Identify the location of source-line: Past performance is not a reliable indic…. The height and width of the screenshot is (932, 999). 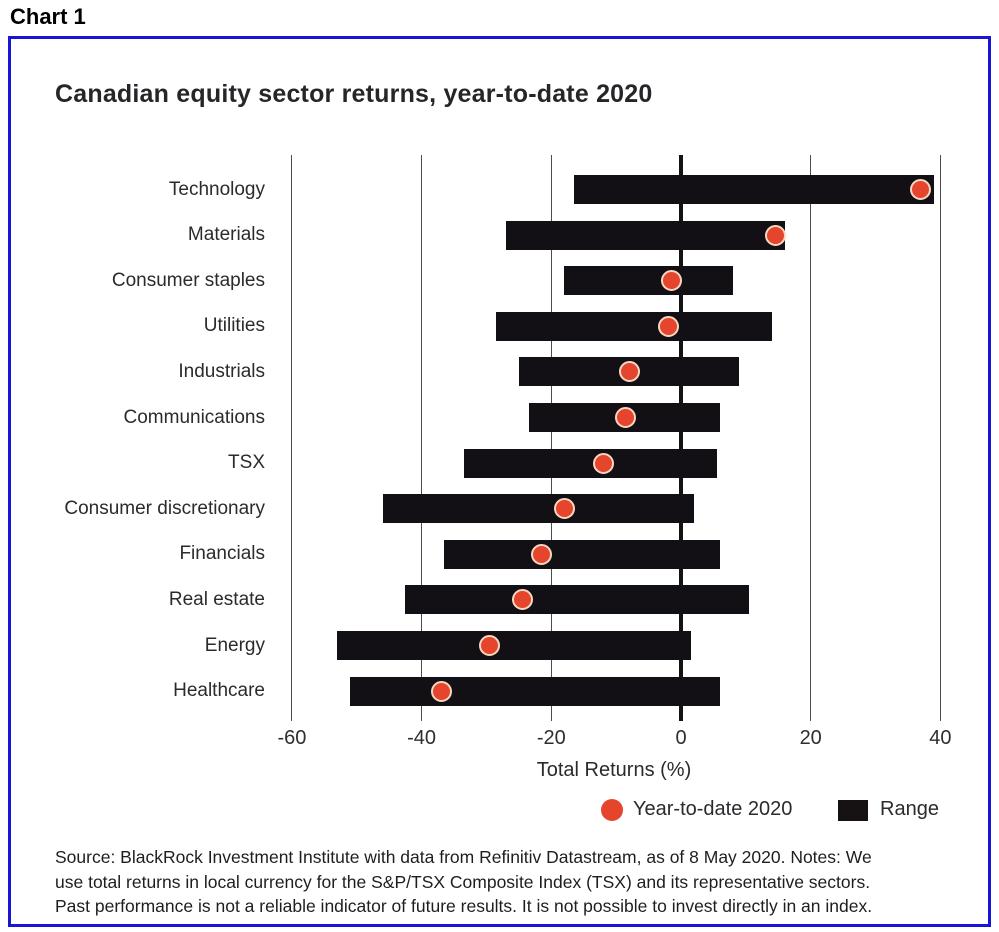
(464, 906).